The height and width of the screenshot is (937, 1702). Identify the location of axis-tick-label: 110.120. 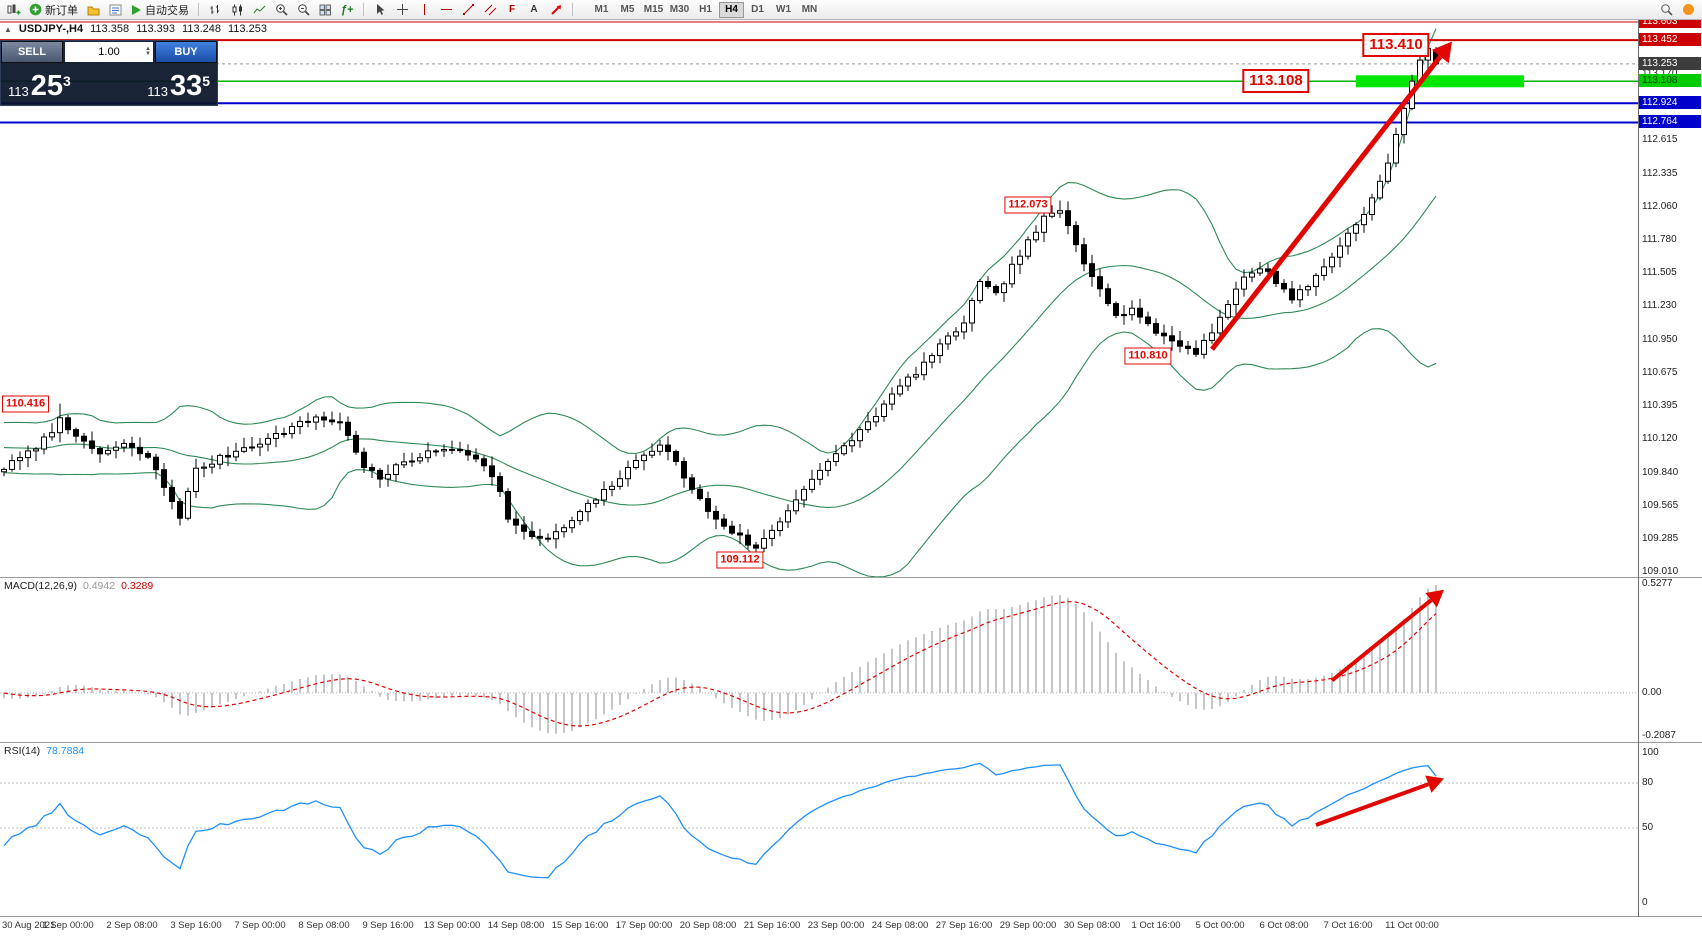
(1660, 438).